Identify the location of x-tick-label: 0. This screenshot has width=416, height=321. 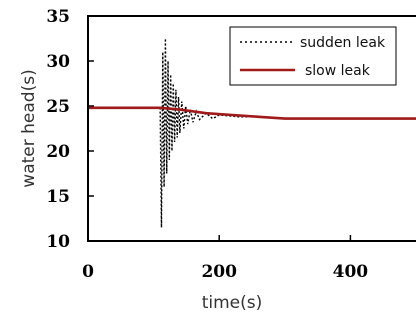
(88, 272).